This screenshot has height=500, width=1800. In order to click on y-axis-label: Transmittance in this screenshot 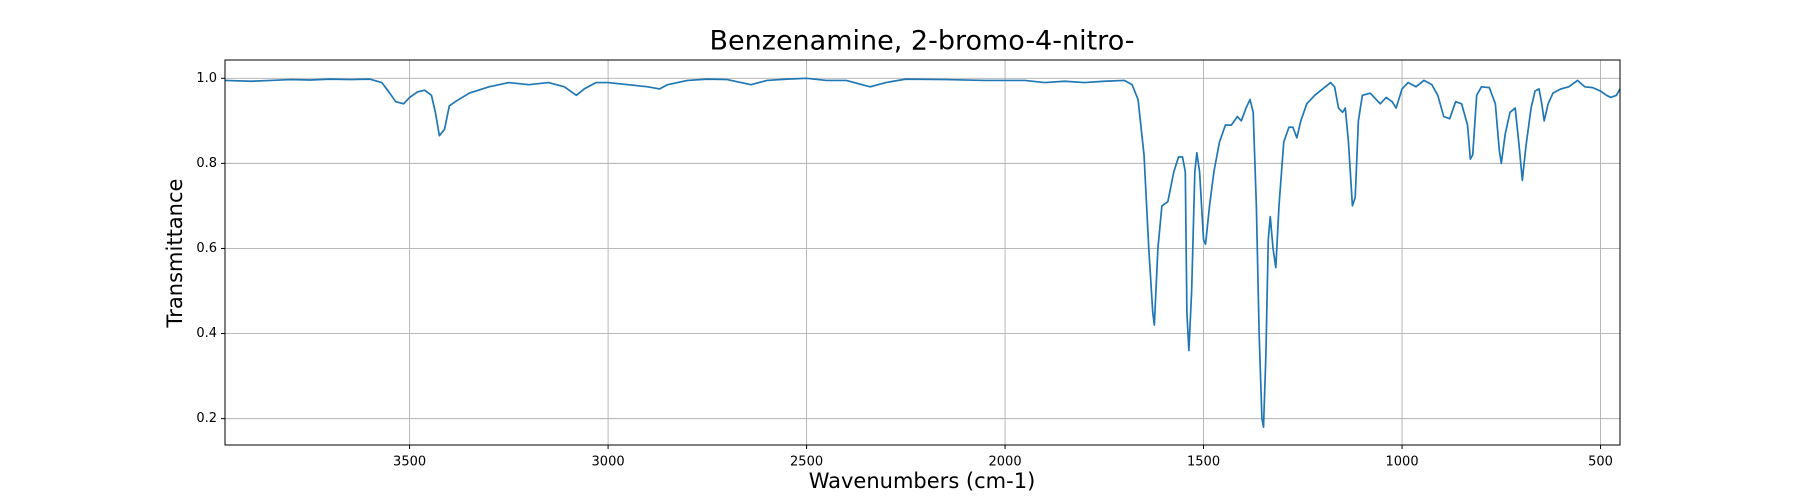, I will do `click(175, 254)`.